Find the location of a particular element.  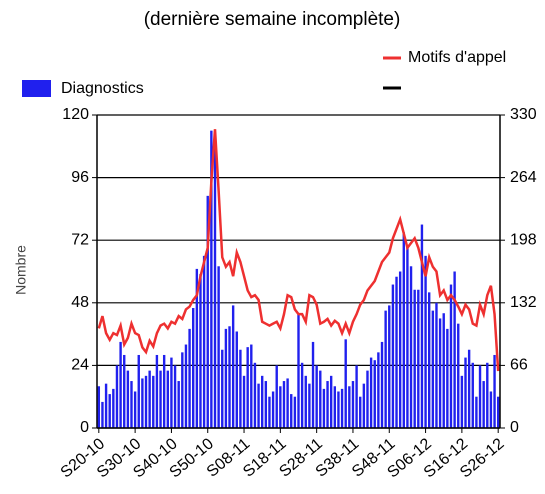

y2-tick-label: 0 is located at coordinates (514, 427).